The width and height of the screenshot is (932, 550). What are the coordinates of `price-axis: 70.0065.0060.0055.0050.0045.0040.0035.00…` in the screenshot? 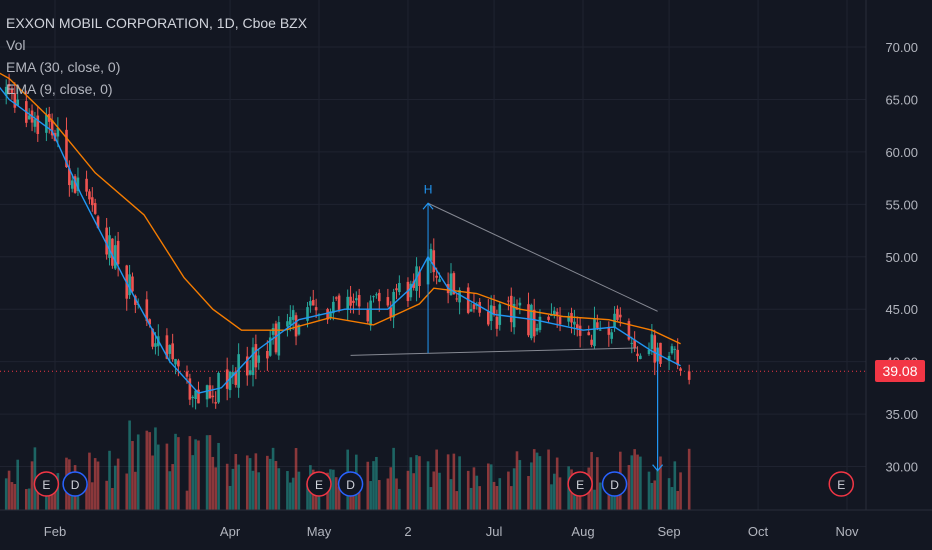 It's located at (898, 275).